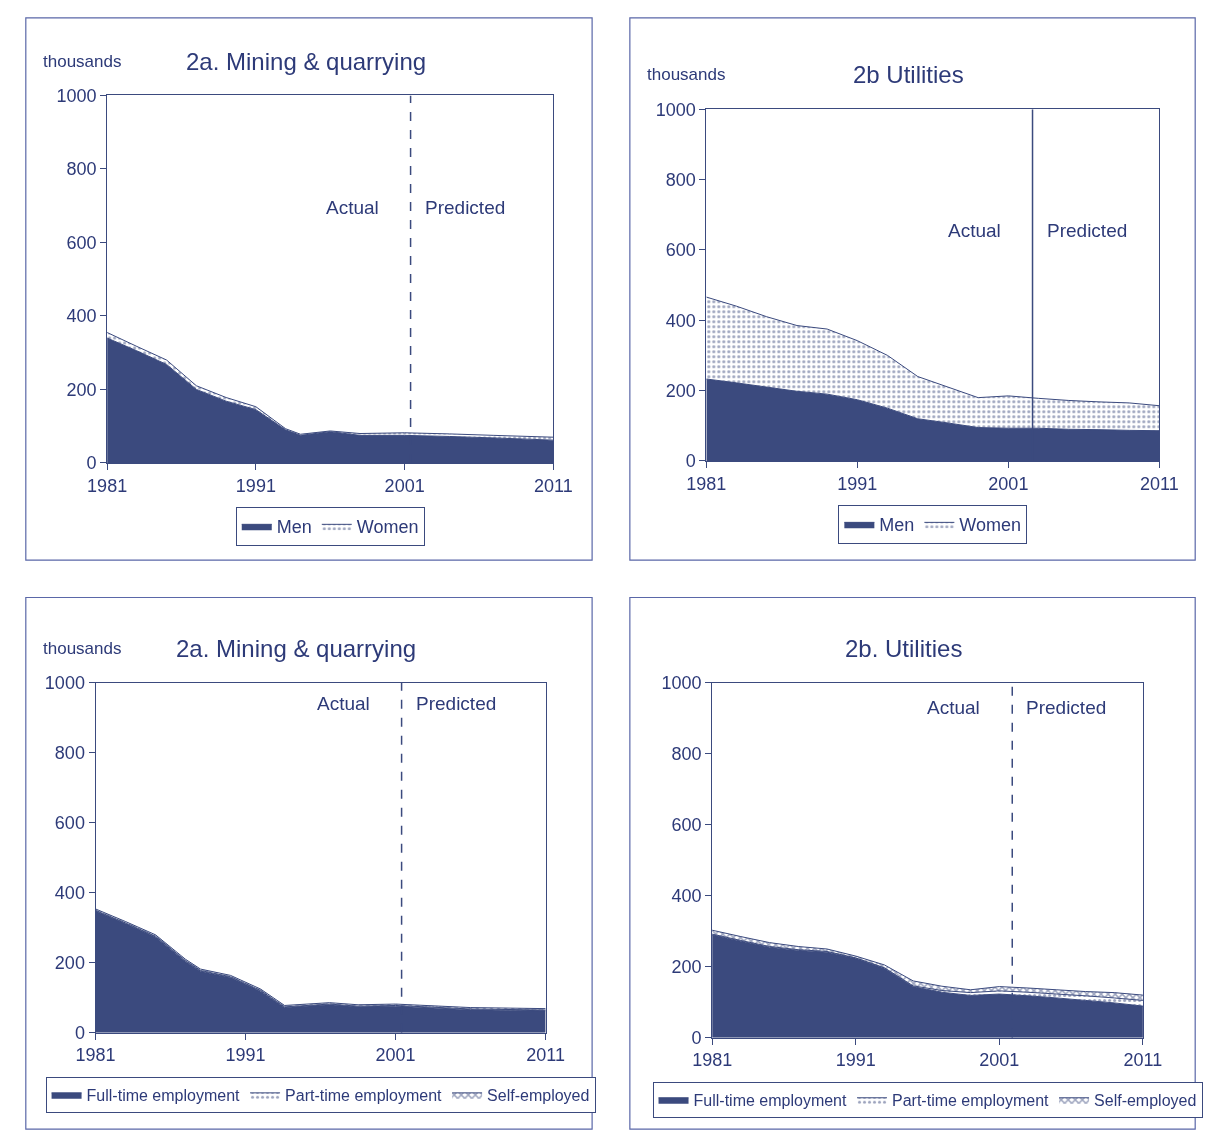 The width and height of the screenshot is (1220, 1141). What do you see at coordinates (904, 648) in the screenshot?
I see `chart-title: 2b. Utilities` at bounding box center [904, 648].